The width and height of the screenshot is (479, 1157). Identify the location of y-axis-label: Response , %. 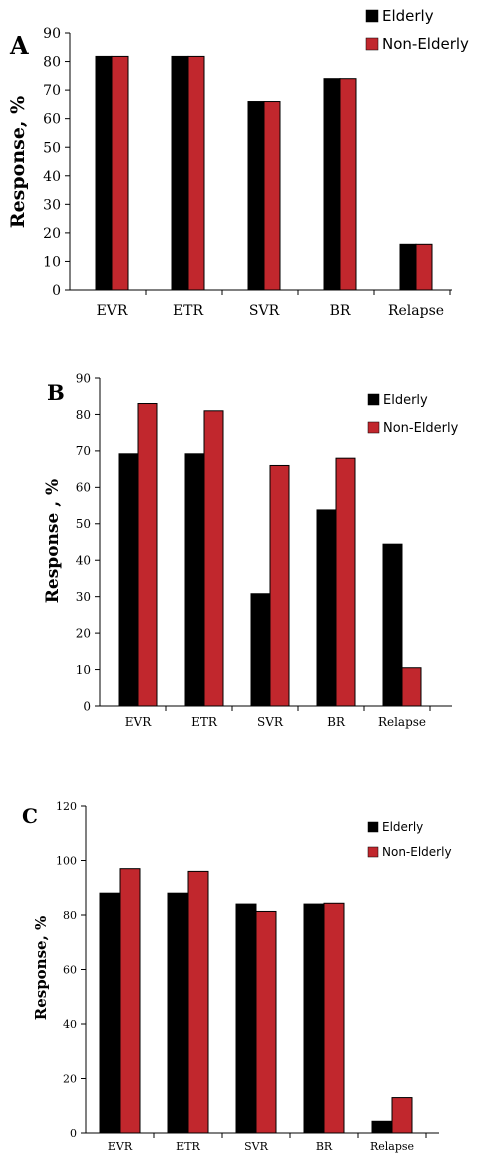
(53, 541).